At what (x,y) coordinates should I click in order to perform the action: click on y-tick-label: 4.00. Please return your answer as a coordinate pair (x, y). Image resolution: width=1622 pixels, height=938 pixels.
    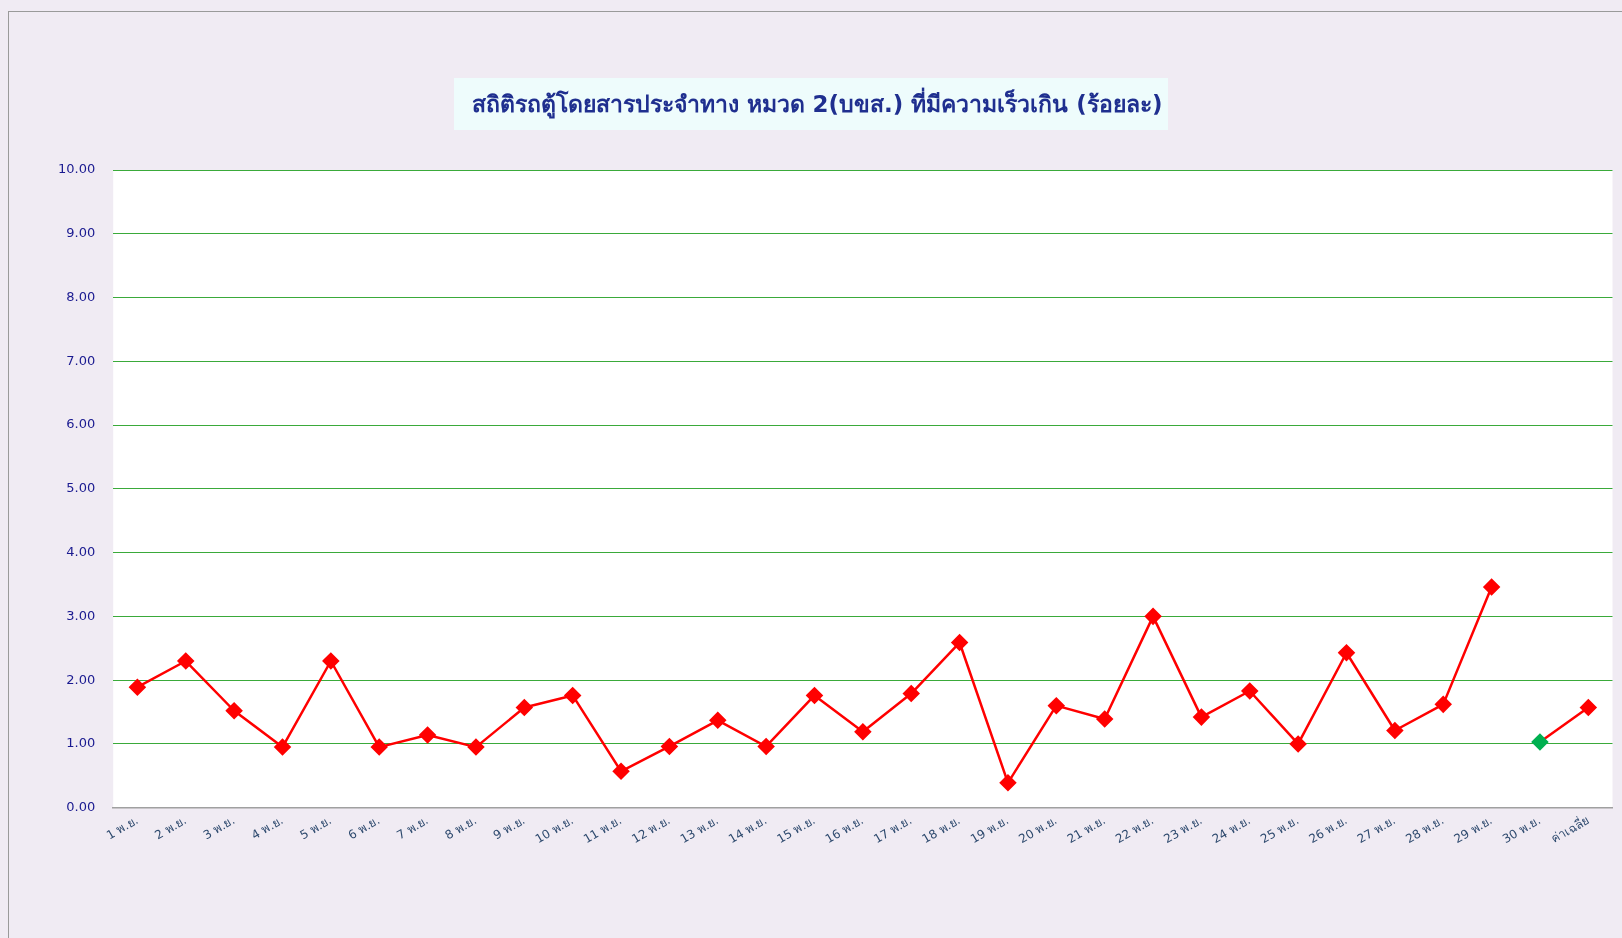
    Looking at the image, I should click on (81, 551).